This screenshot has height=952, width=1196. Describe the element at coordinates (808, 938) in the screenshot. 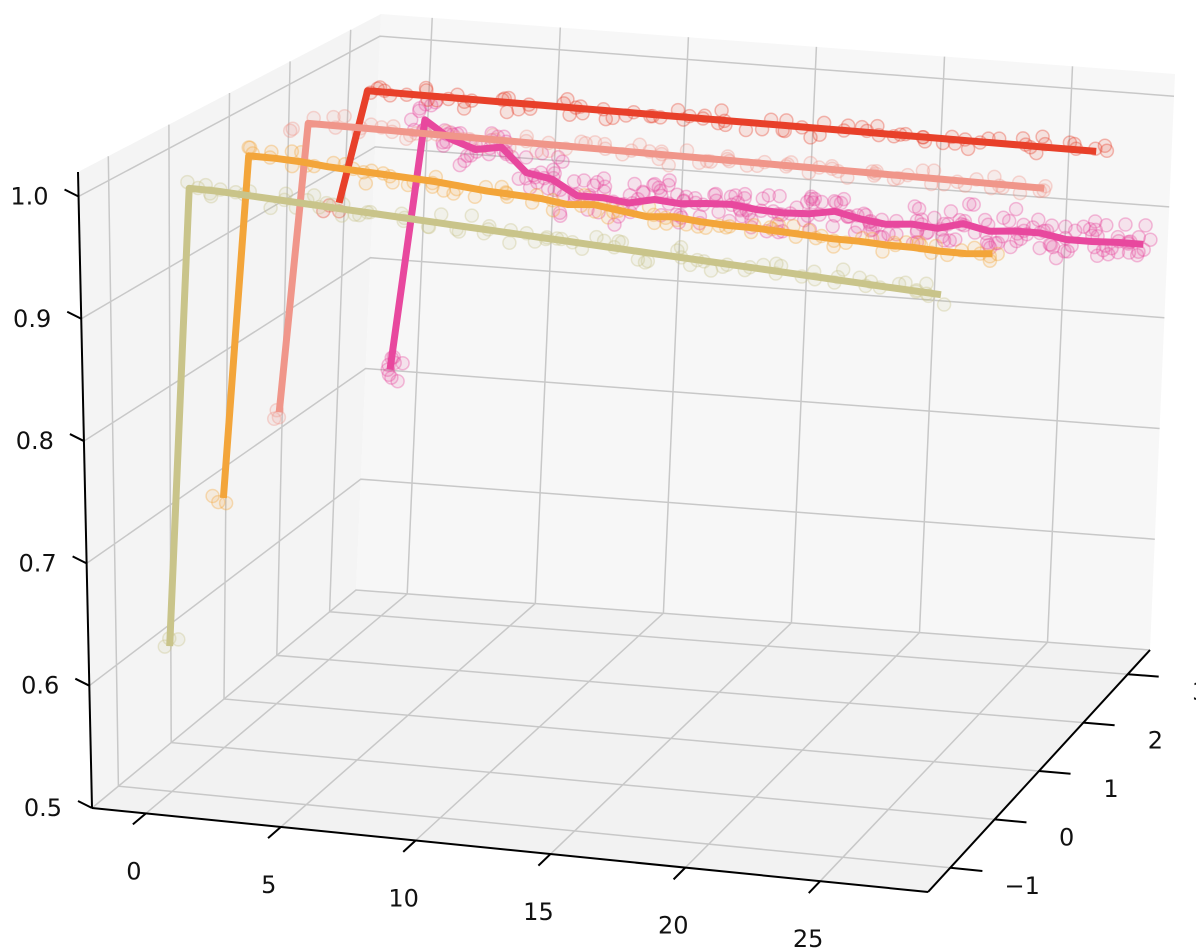

I see `x-tick-label: 25` at that location.